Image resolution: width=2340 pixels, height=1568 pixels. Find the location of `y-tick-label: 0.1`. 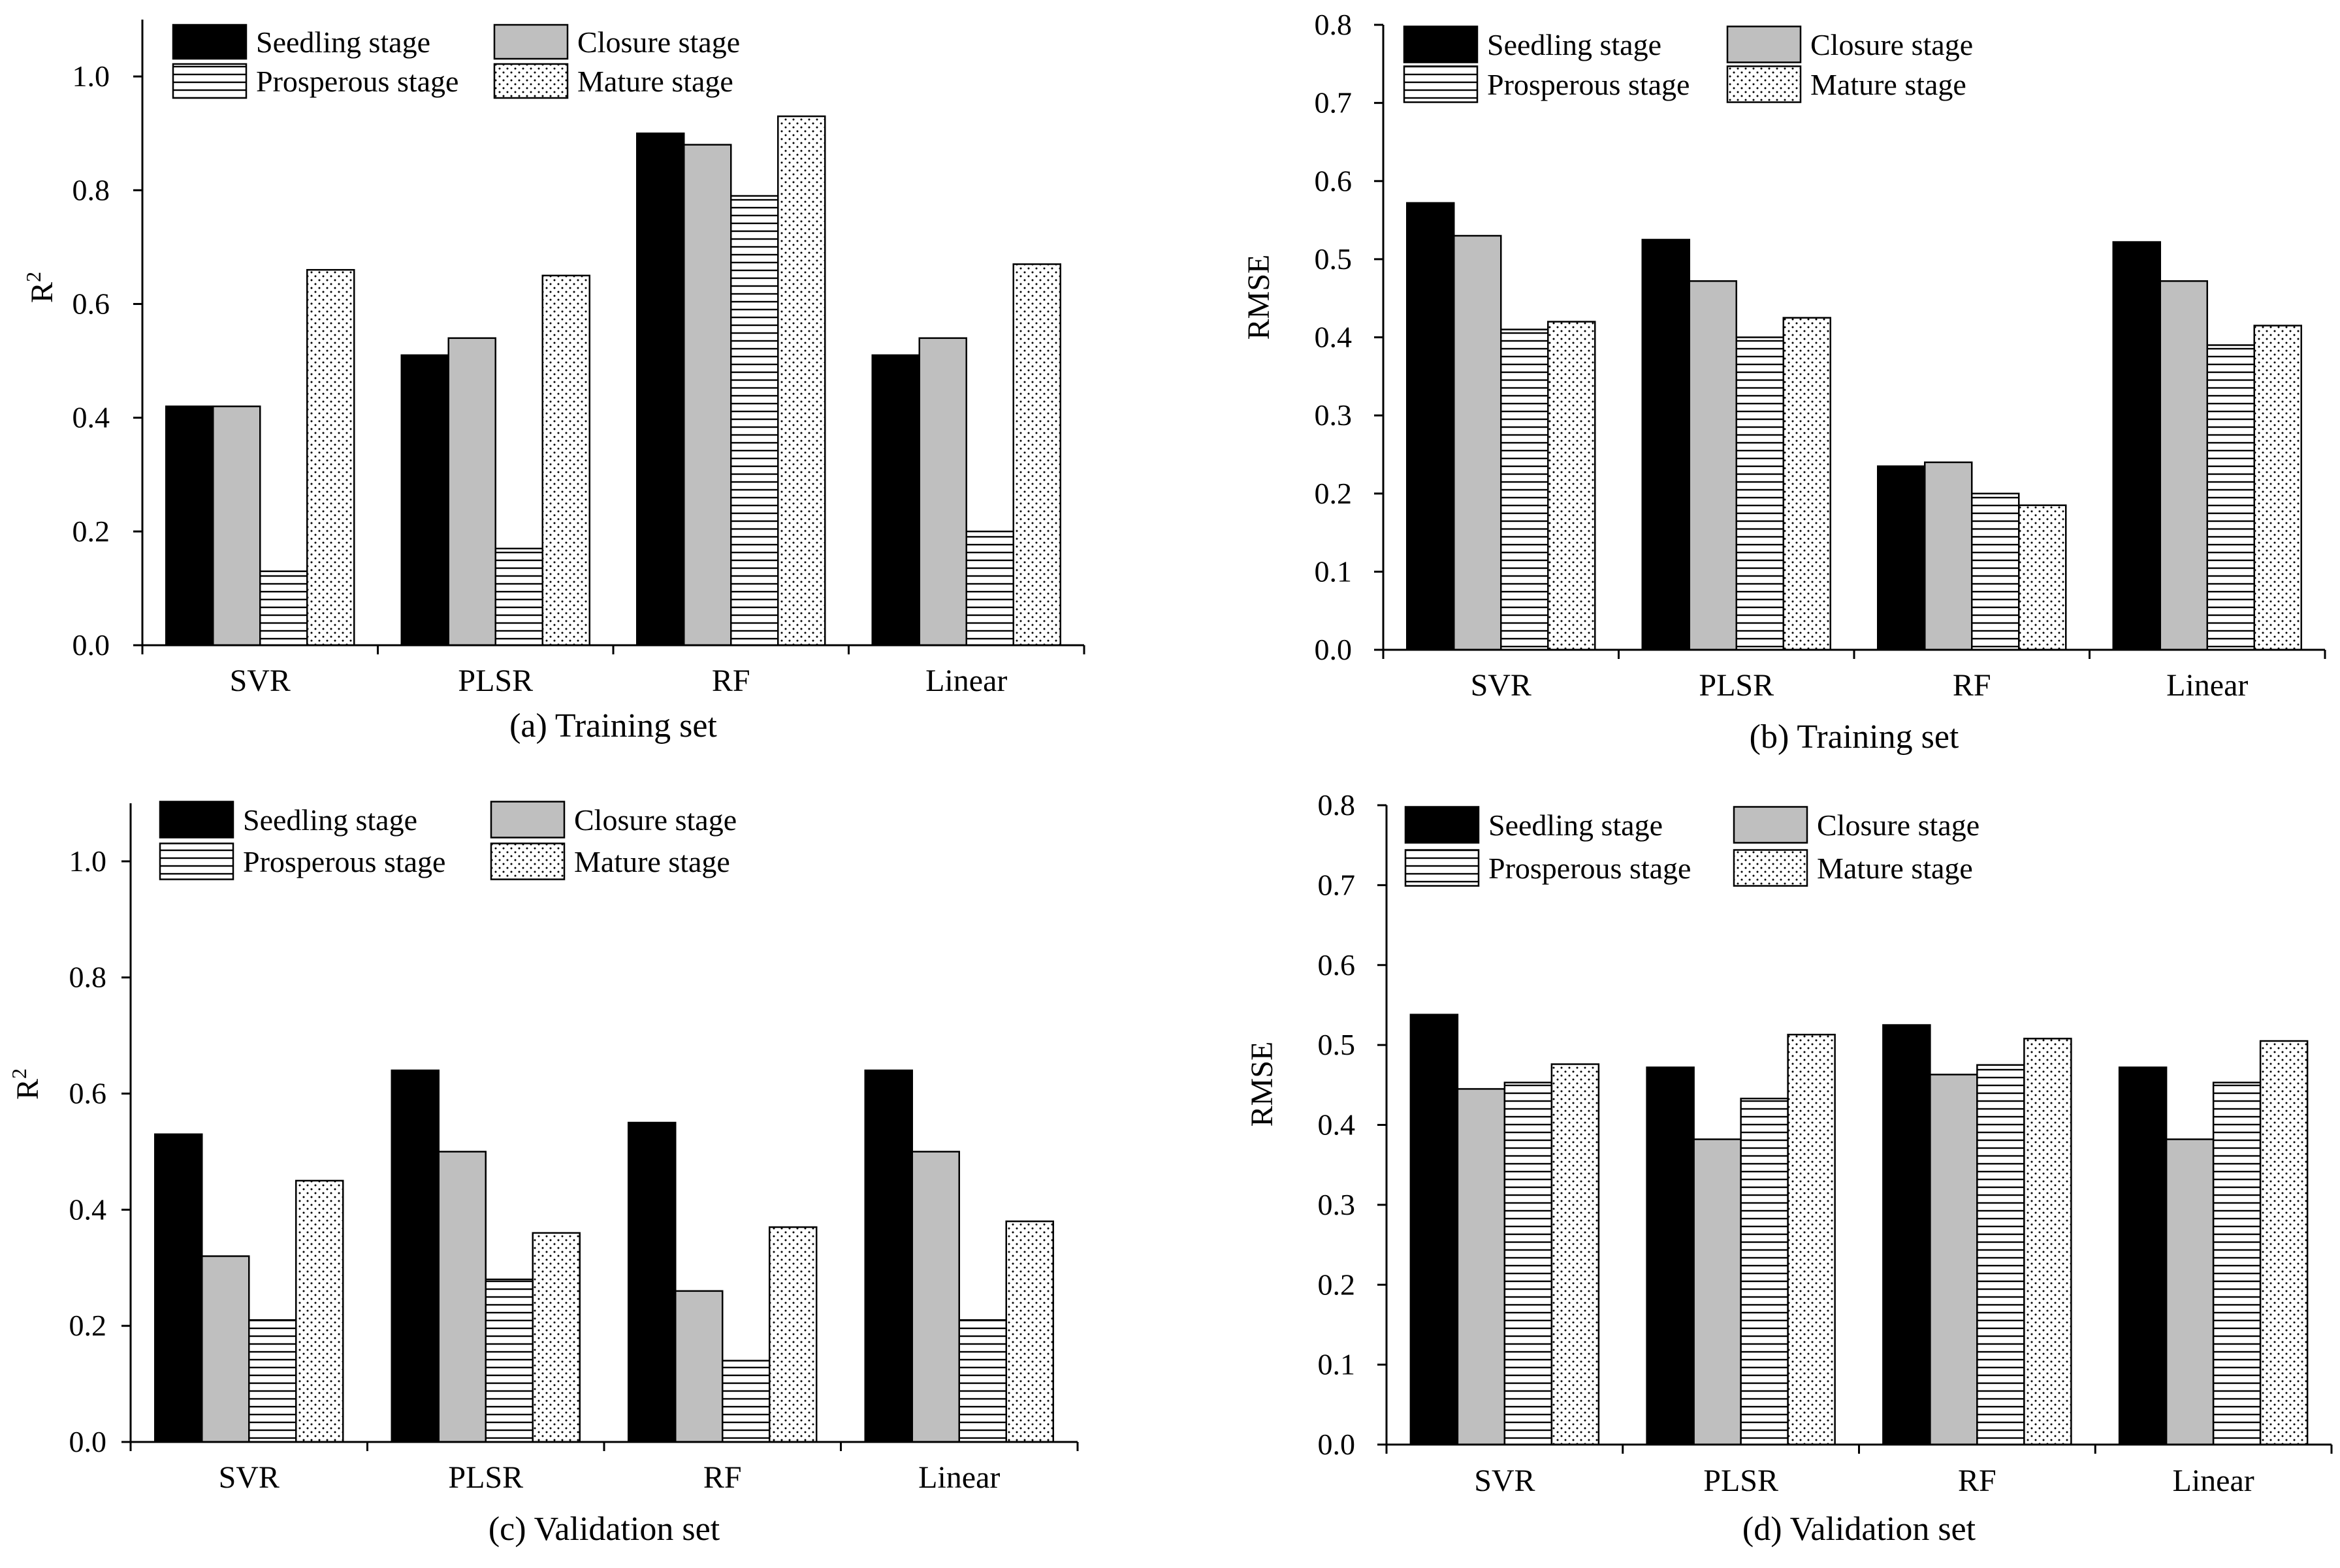

y-tick-label: 0.1 is located at coordinates (1337, 1364).